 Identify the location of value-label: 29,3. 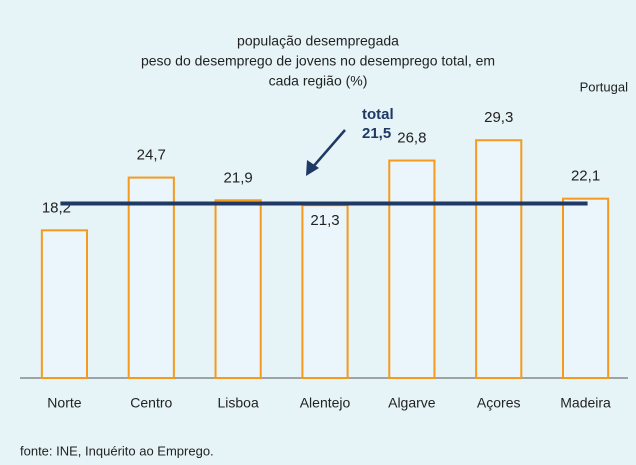
(498, 117).